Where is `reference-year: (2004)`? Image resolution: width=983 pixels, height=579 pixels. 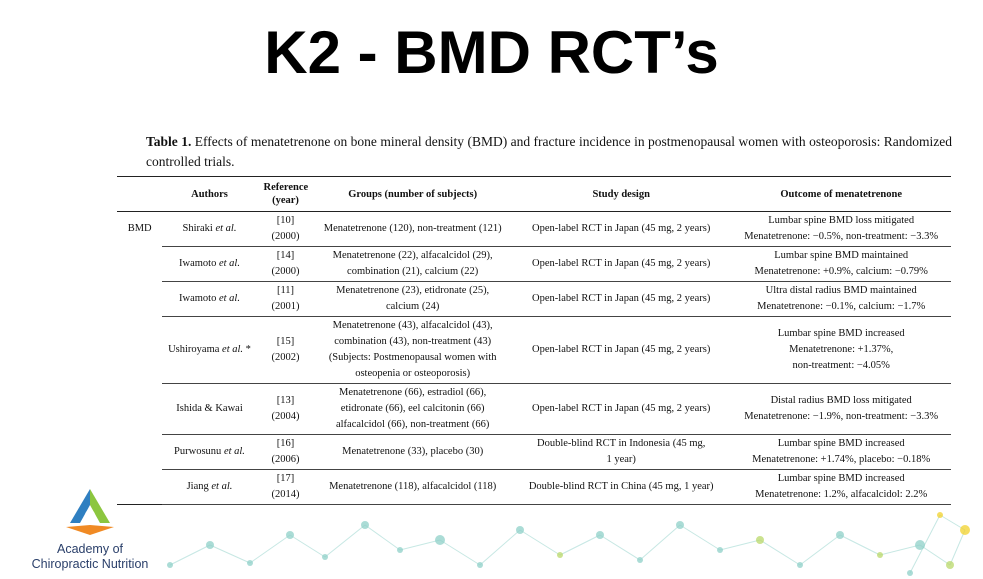
reference-year: (2004) is located at coordinates (285, 416).